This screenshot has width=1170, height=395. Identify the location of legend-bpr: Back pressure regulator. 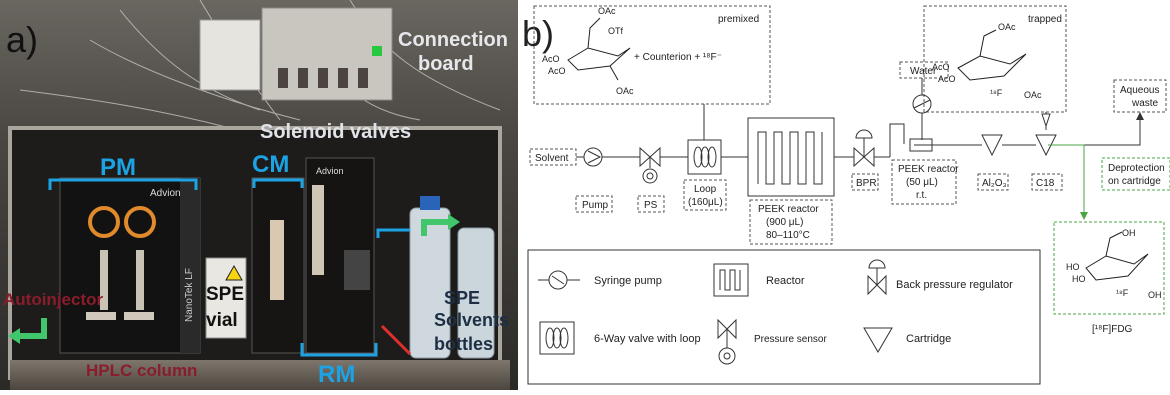
(940, 277).